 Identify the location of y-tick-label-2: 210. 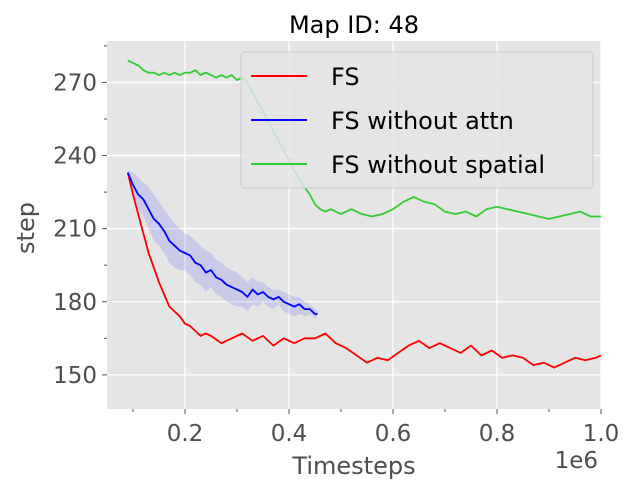
(75, 230).